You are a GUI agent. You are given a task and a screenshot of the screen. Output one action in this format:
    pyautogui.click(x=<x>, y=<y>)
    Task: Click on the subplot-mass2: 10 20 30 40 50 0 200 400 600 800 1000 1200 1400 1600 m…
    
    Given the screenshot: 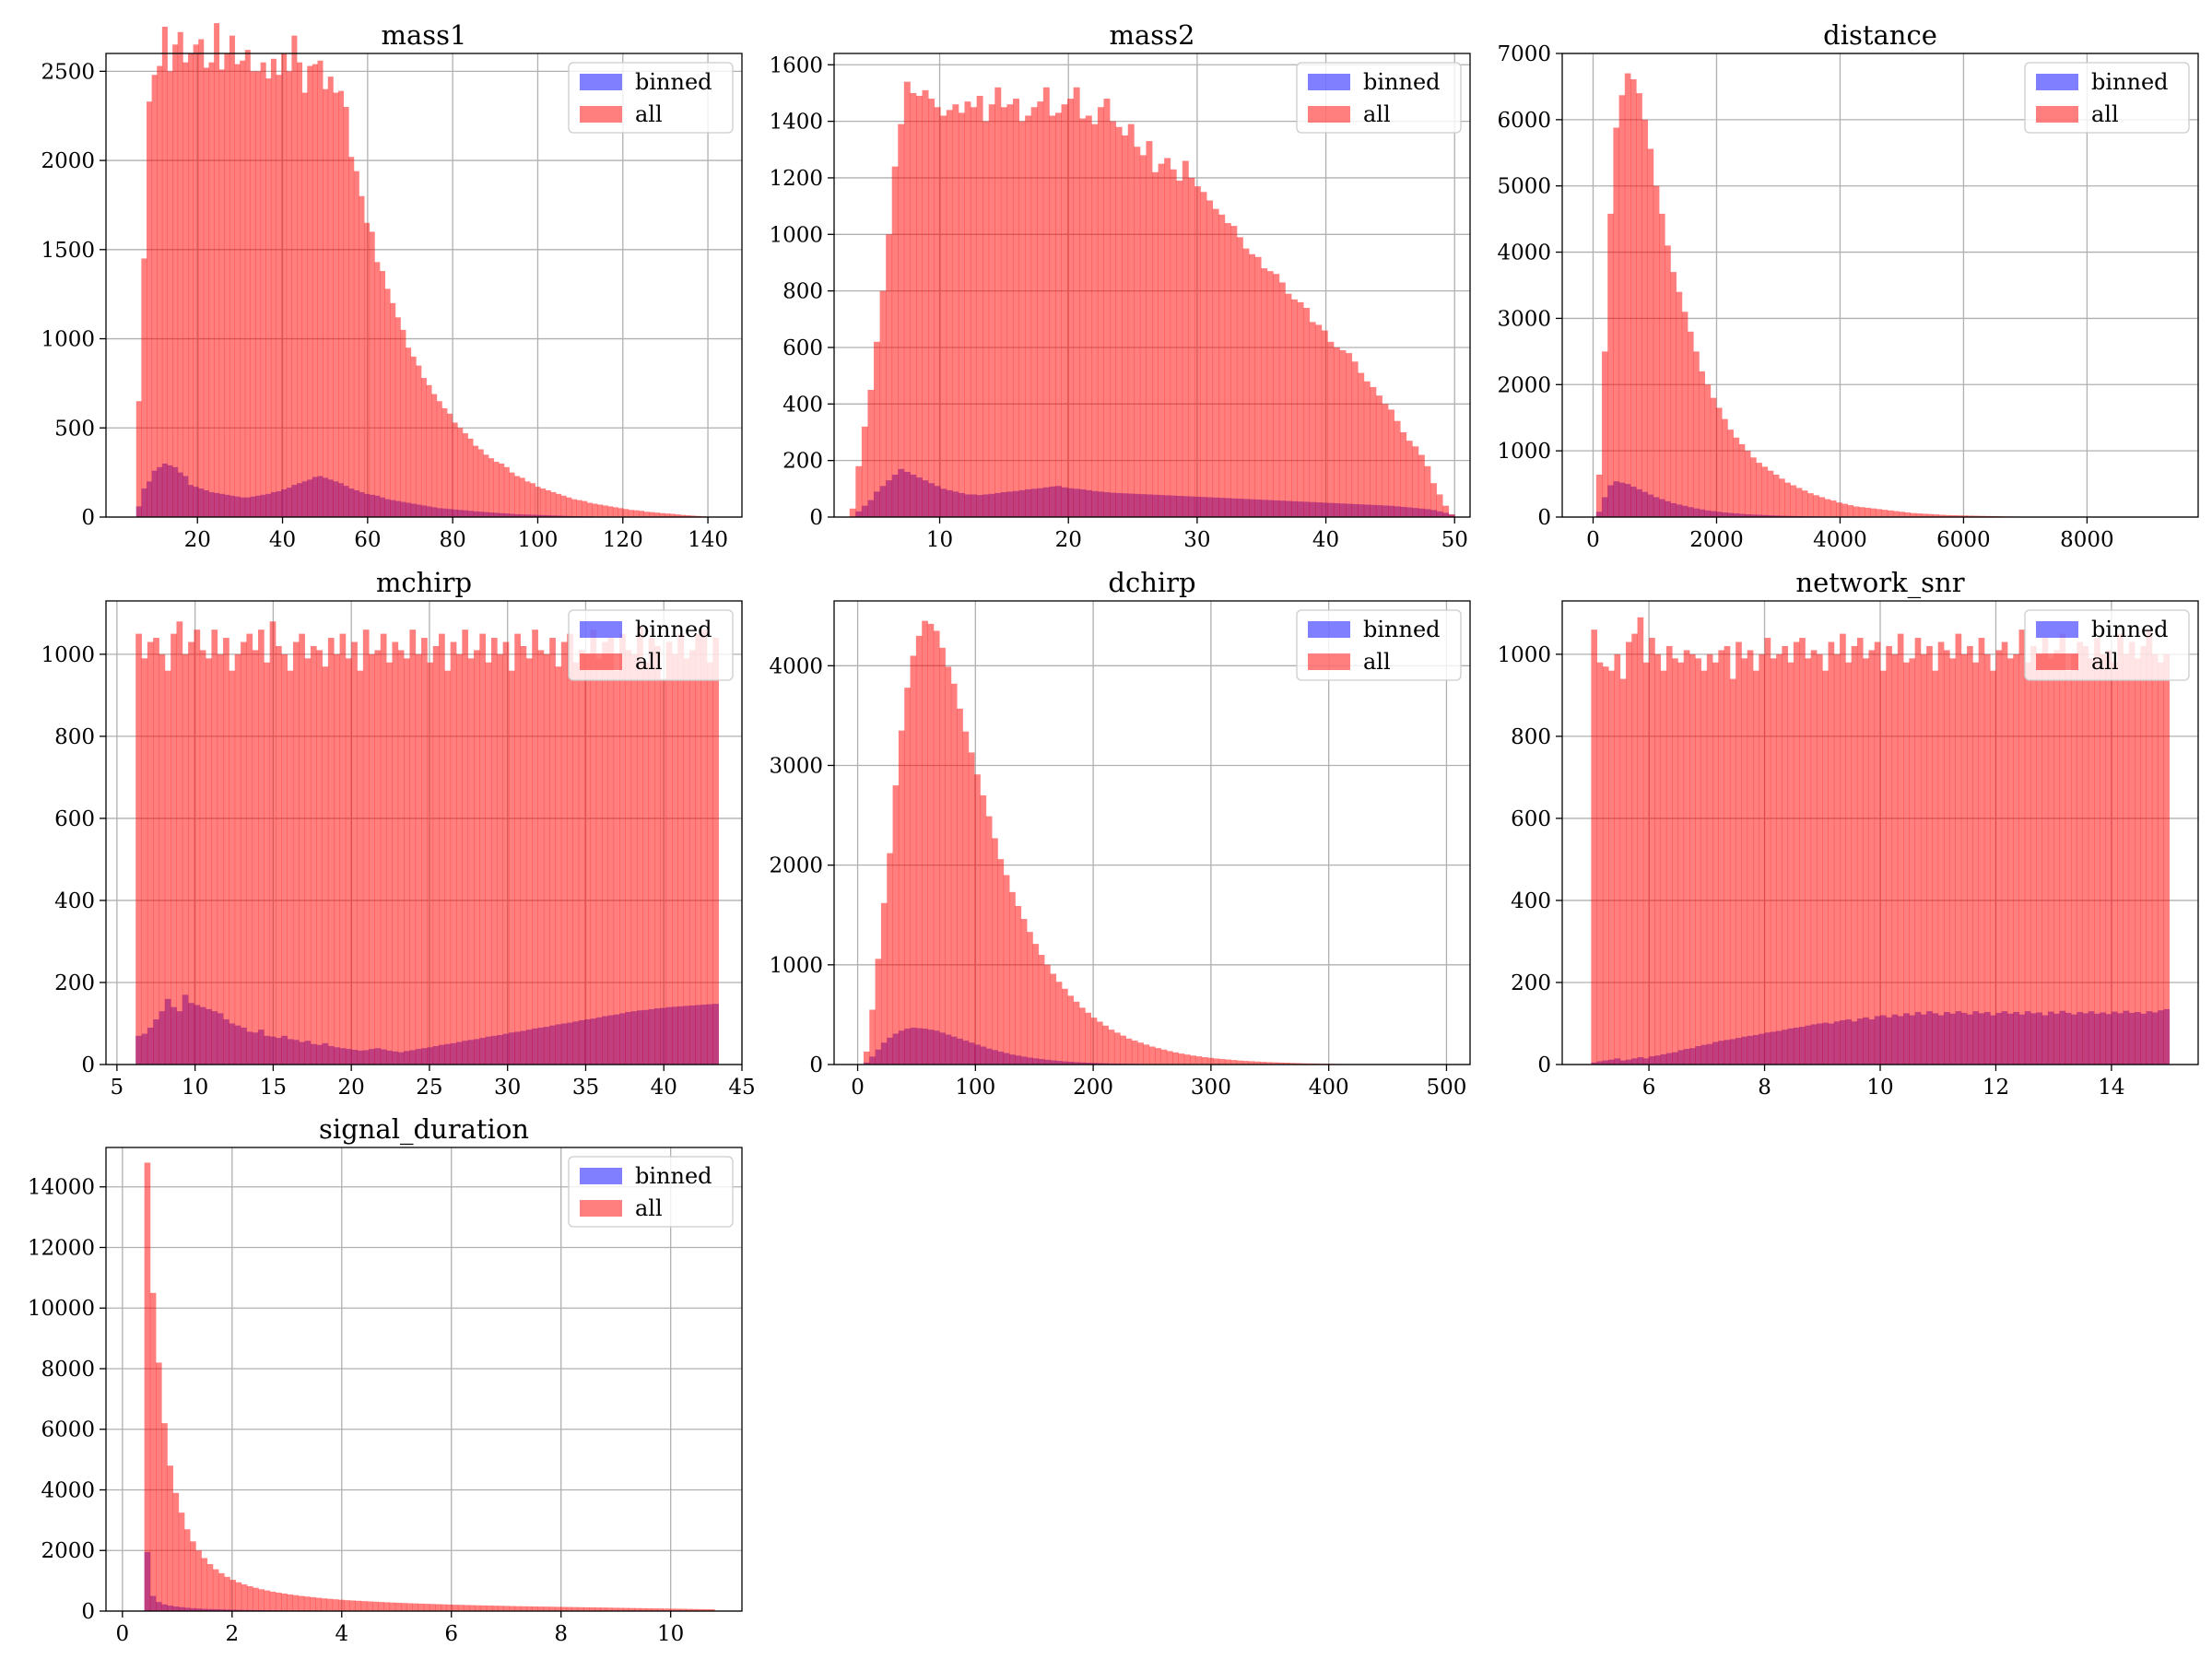 What is the action you would take?
    pyautogui.click(x=1120, y=285)
    